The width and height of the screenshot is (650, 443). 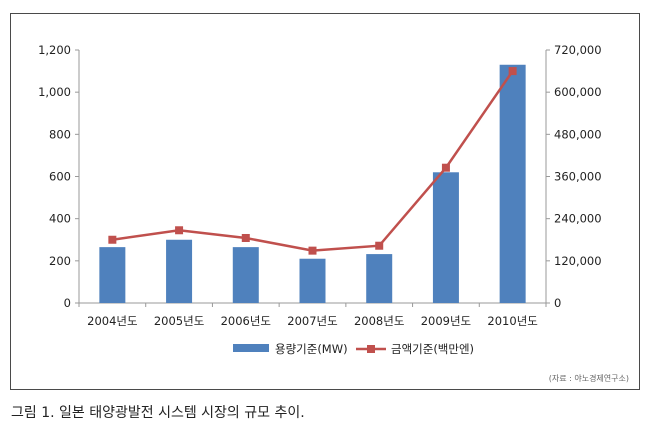 I want to click on legend-line-marker, so click(x=371, y=349).